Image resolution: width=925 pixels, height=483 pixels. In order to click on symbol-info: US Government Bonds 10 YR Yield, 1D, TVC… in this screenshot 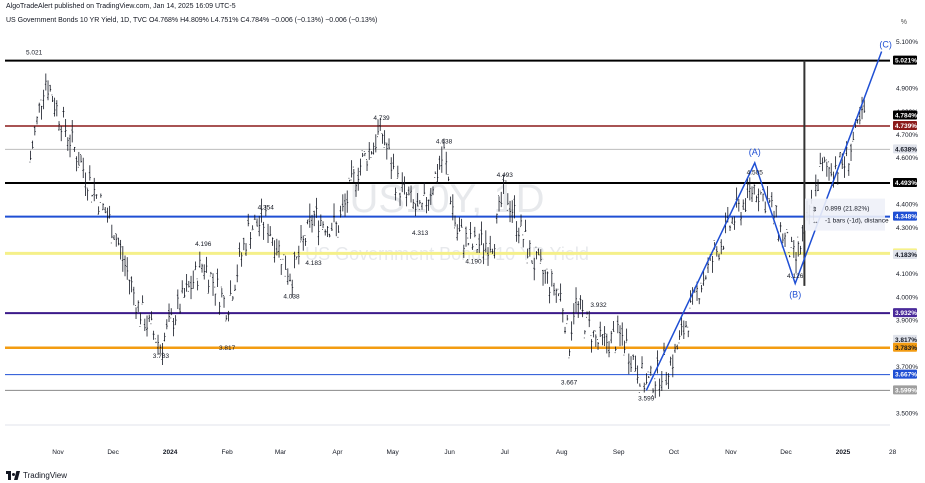, I will do `click(191, 20)`.